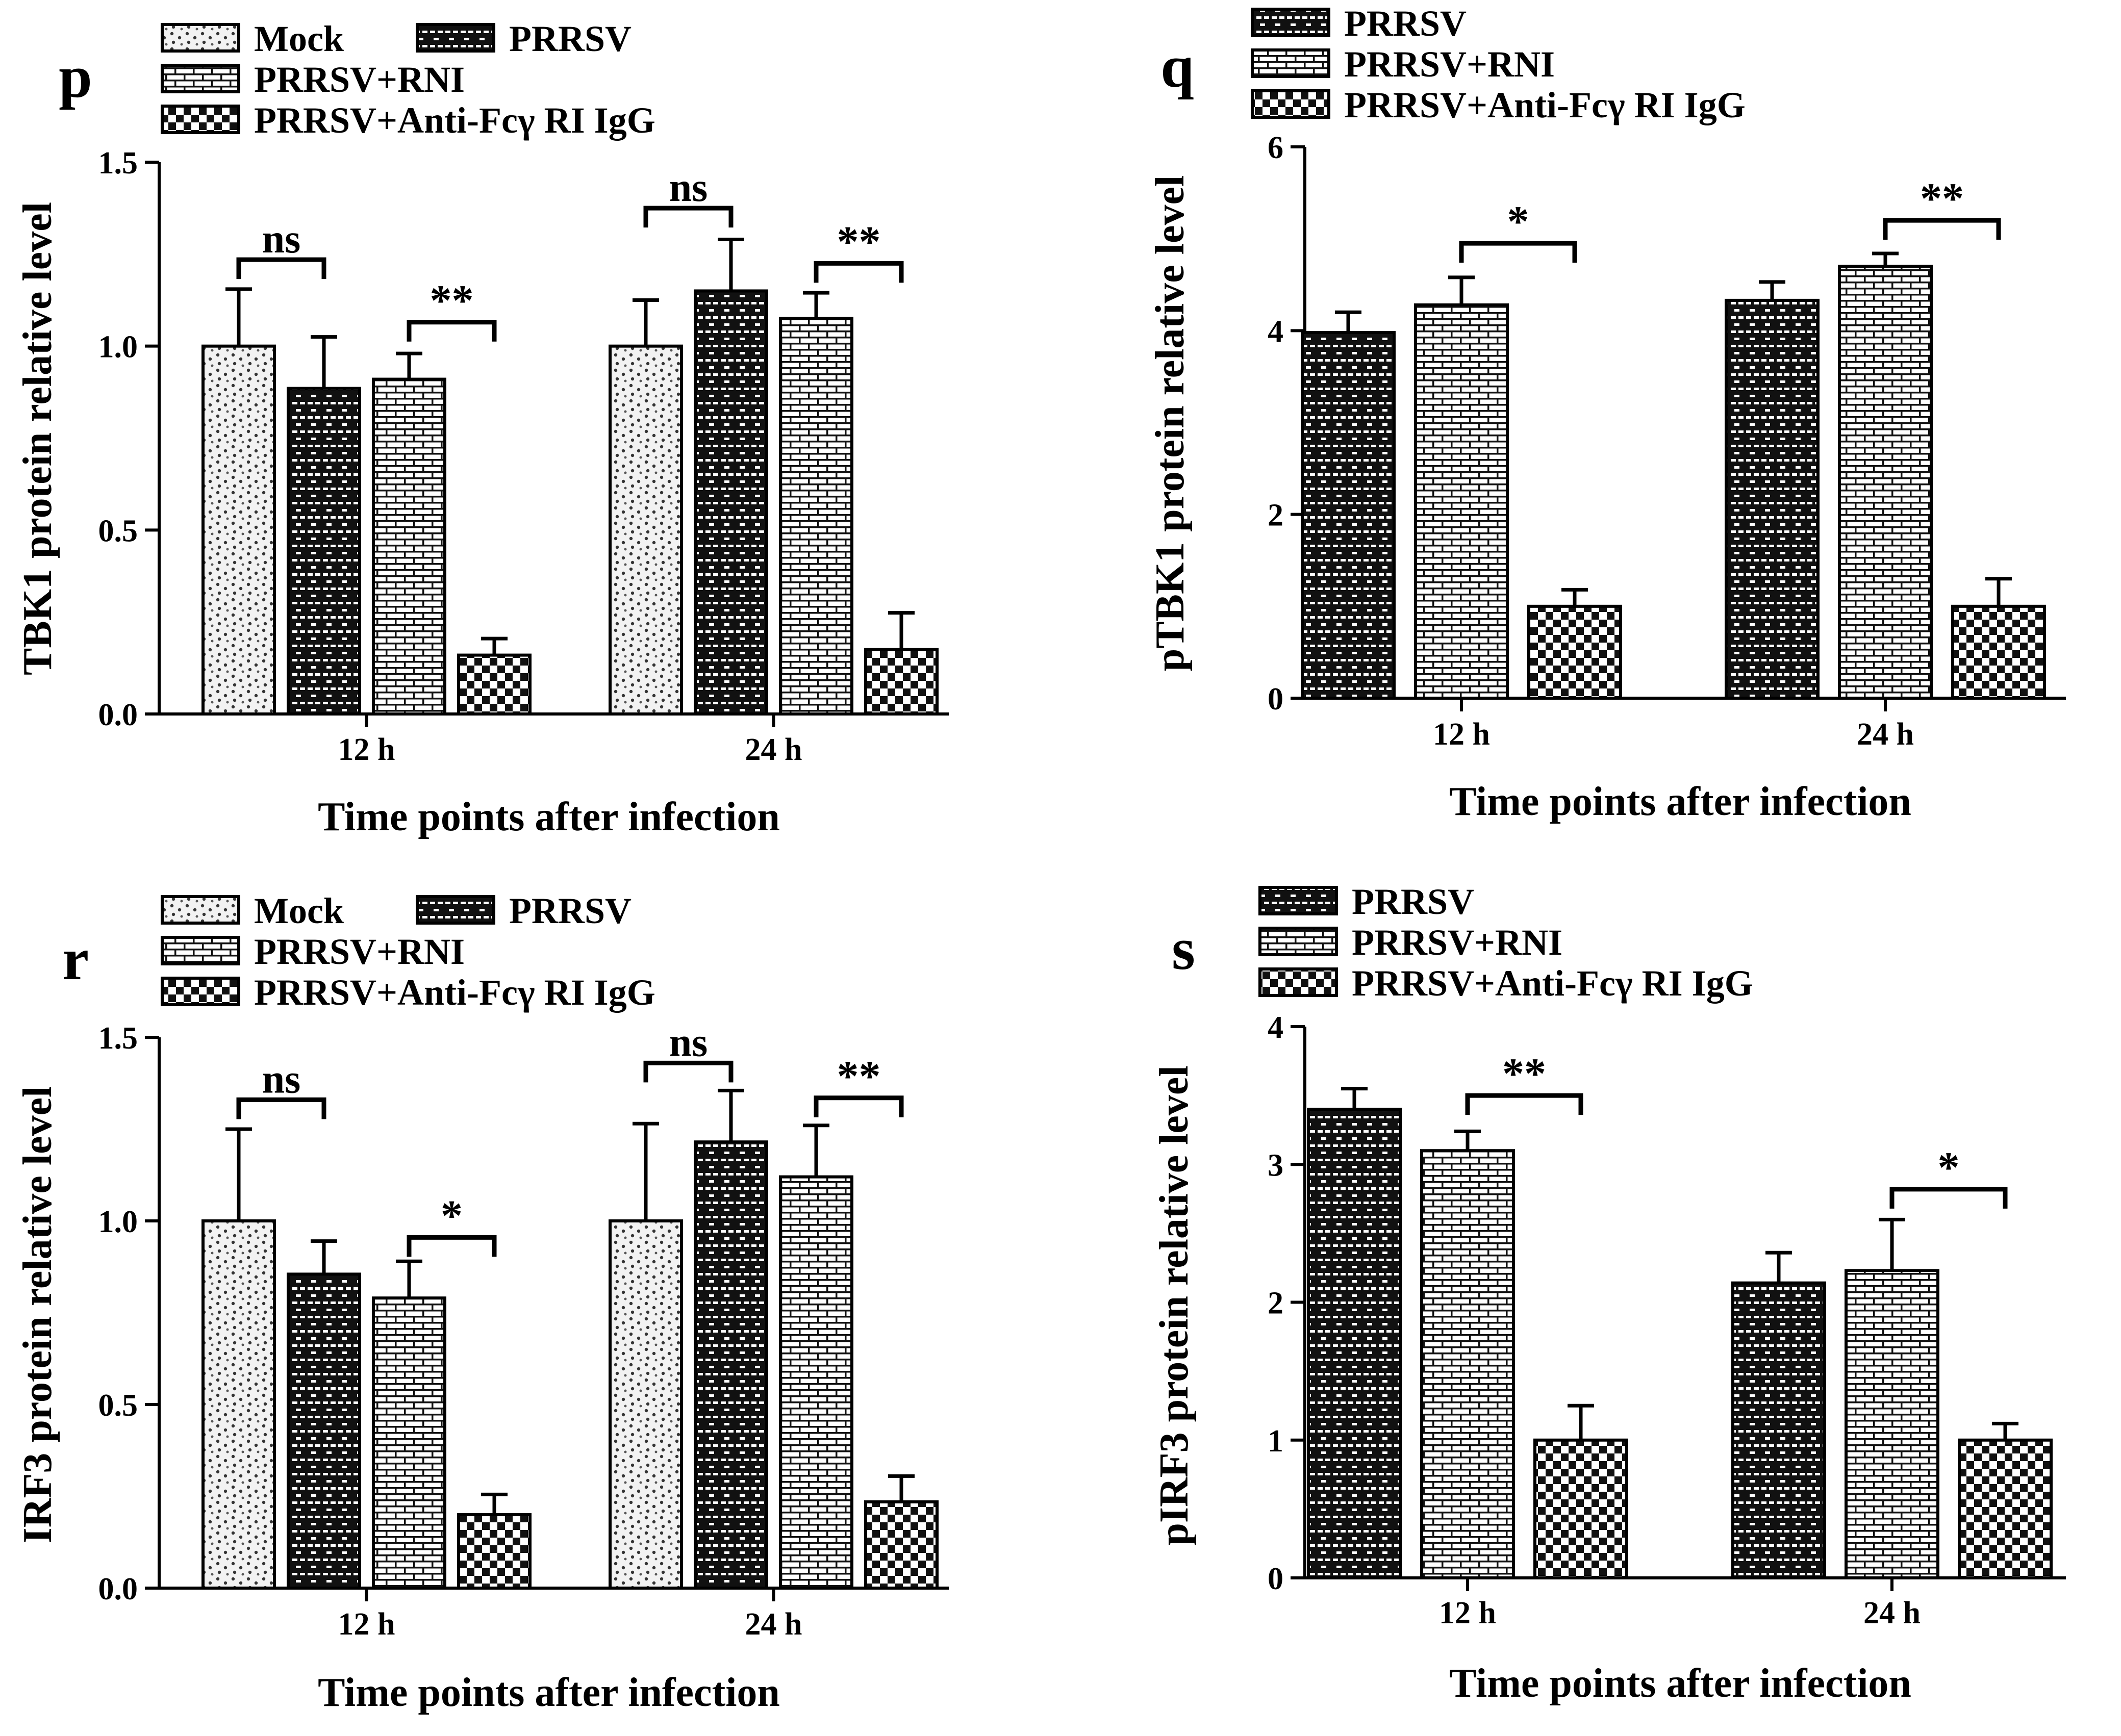 This screenshot has height=1736, width=2121. What do you see at coordinates (37, 438) in the screenshot?
I see `y-axis-label: TBK1 protein relative level` at bounding box center [37, 438].